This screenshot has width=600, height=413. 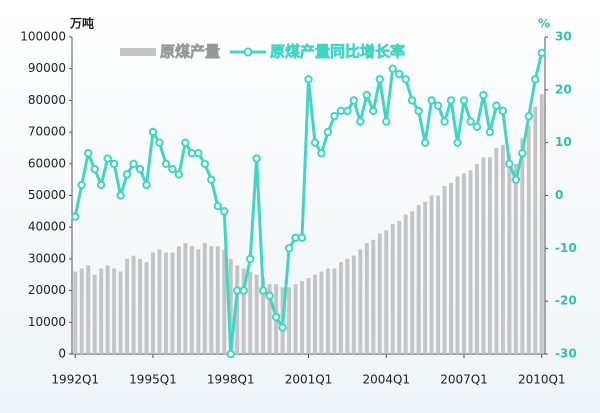 I want to click on y2-tick-label: -30, so click(x=566, y=354).